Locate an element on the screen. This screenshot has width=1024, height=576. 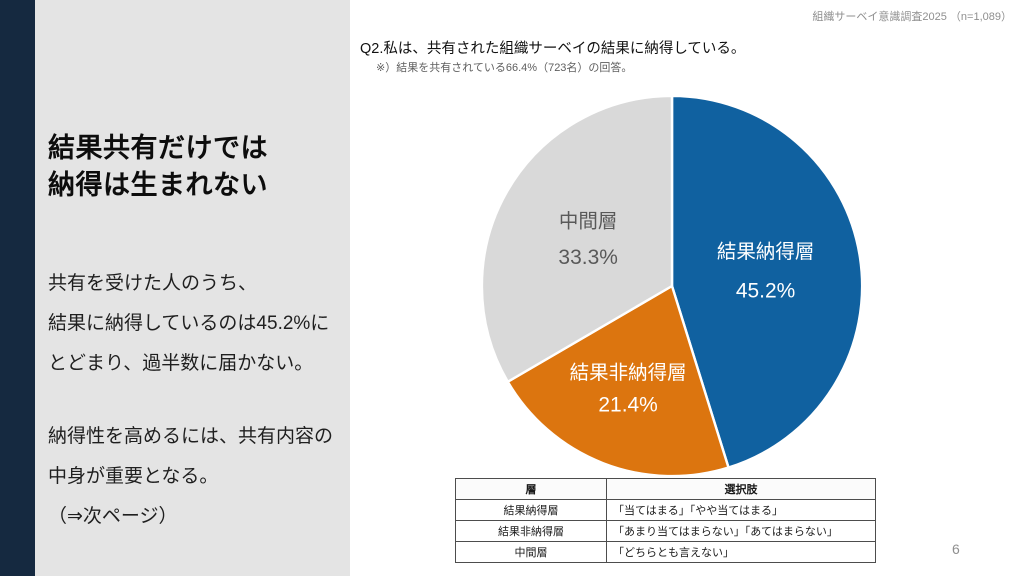
slide-title: 結果共有だけでは 納得は生まれない is located at coordinates (158, 167).